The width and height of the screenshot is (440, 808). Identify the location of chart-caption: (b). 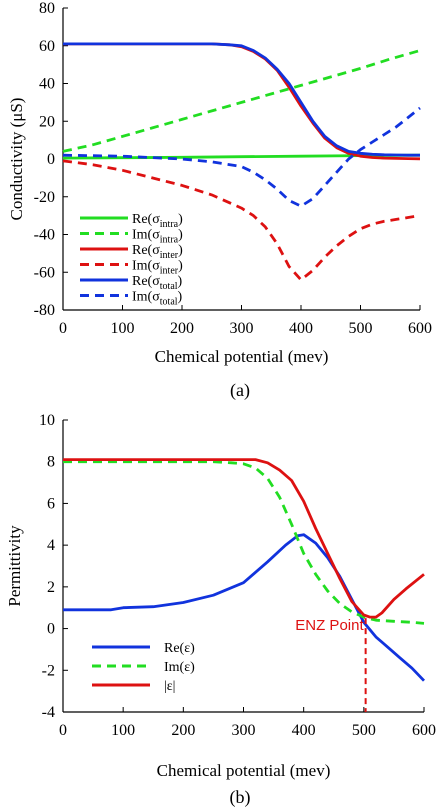
(240, 797).